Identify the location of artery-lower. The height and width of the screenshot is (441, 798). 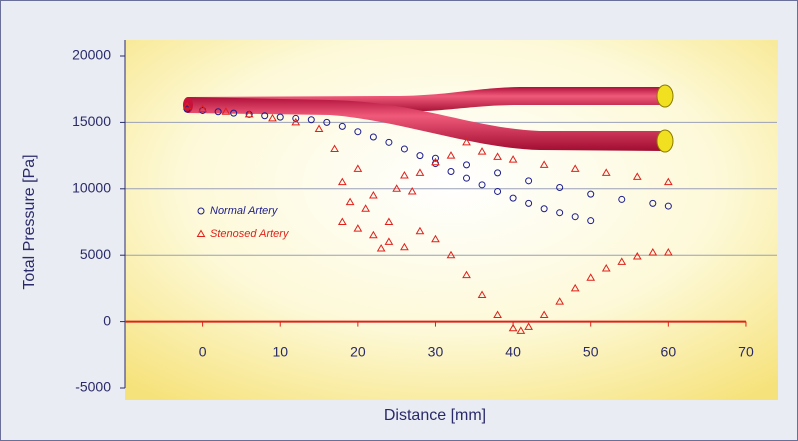
(426, 124).